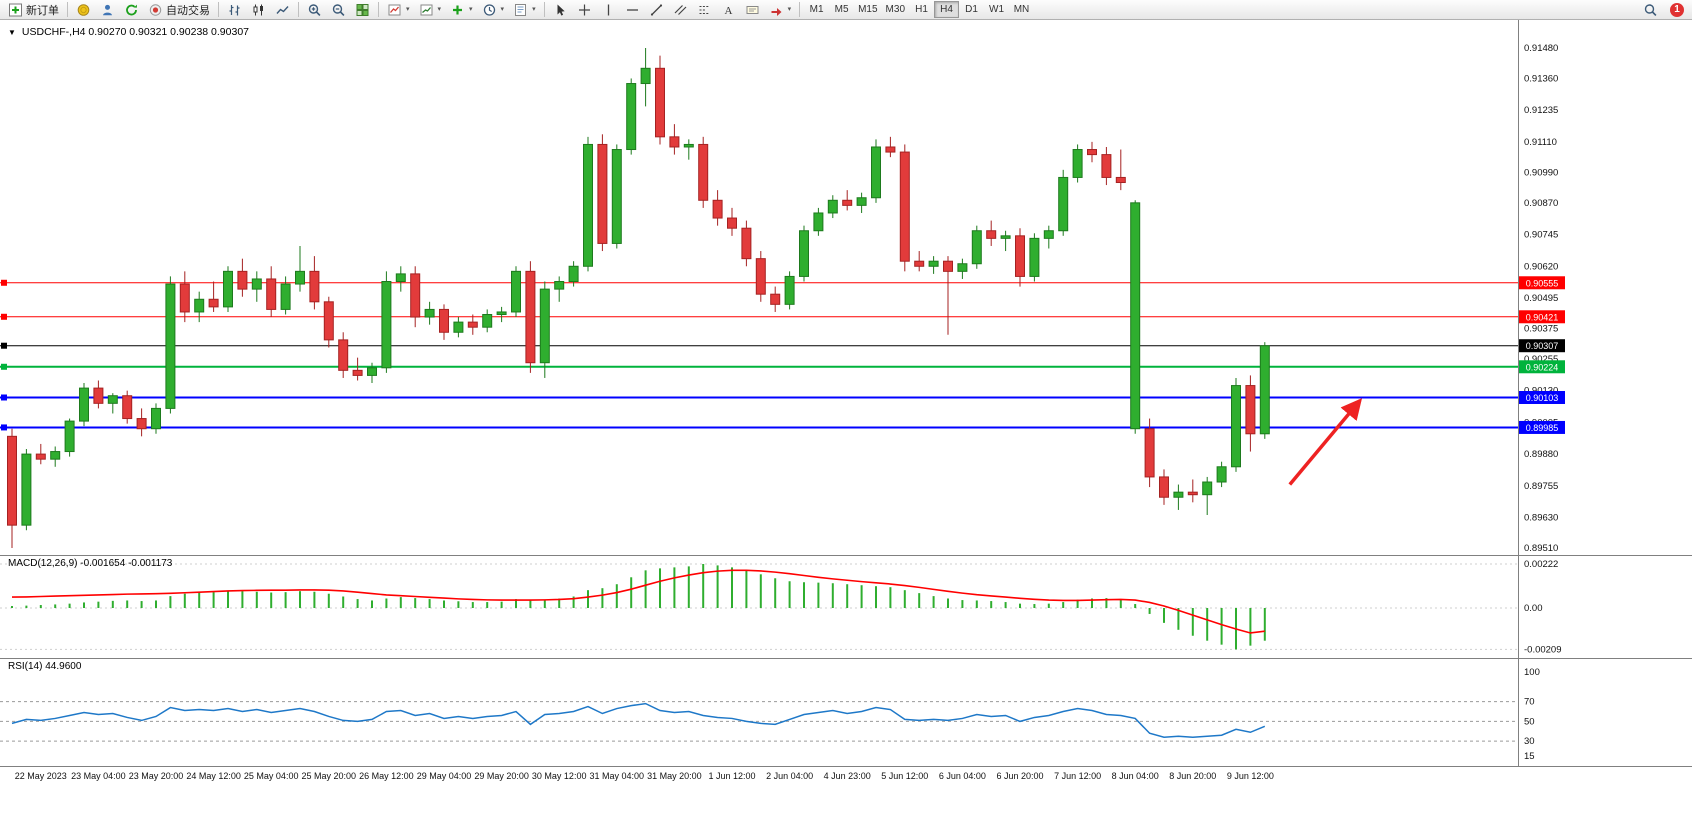 The height and width of the screenshot is (837, 1692). I want to click on text-icon: A, so click(728, 11).